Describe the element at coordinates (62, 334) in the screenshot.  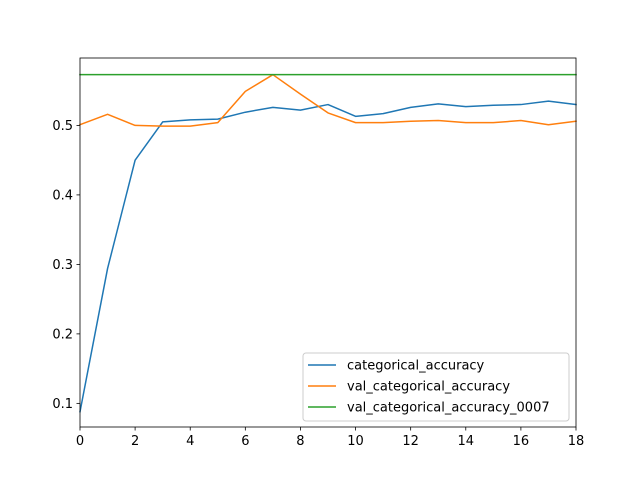
I see `y-tick-label: 0.2` at that location.